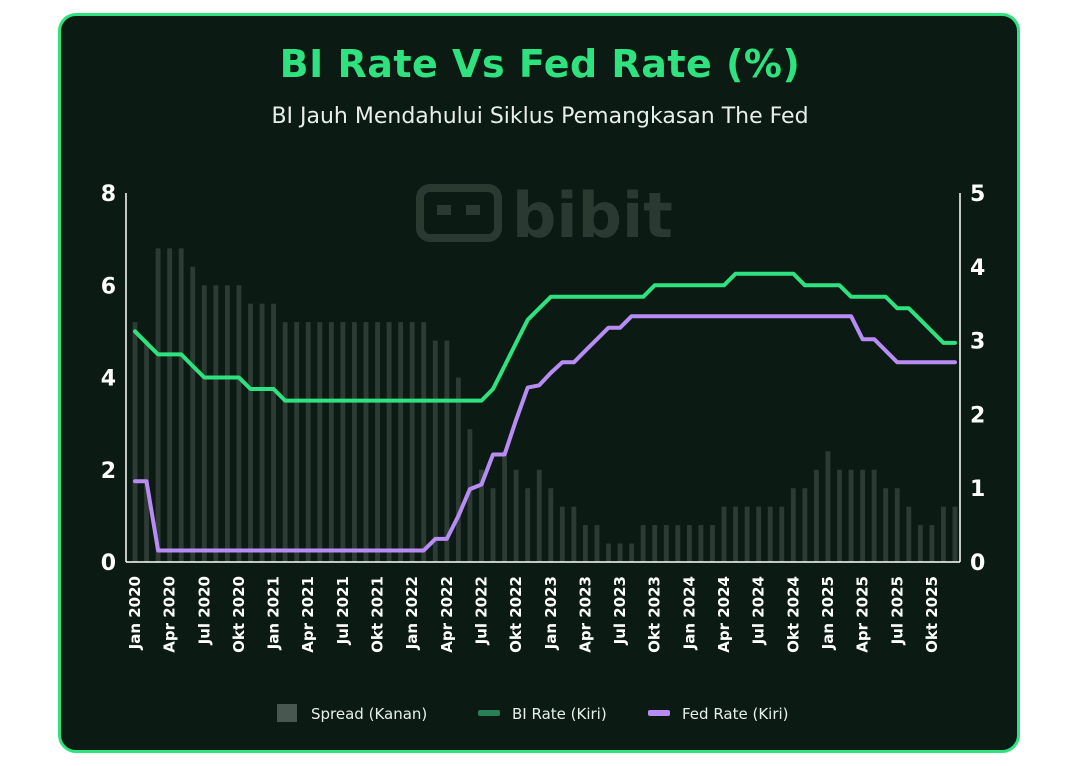 The image size is (1080, 766). I want to click on x-tick-label: Apr 2020, so click(170, 614).